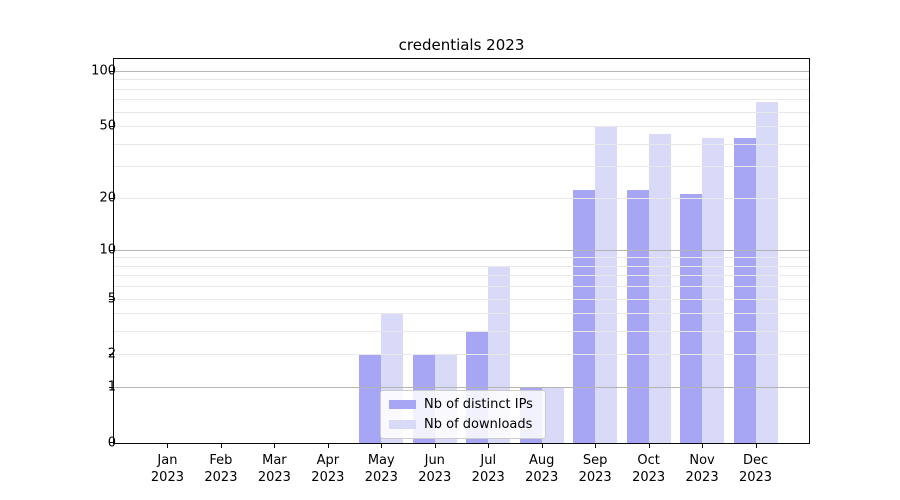 The width and height of the screenshot is (900, 500). I want to click on x-tick-label: Jul 2023, so click(488, 469).